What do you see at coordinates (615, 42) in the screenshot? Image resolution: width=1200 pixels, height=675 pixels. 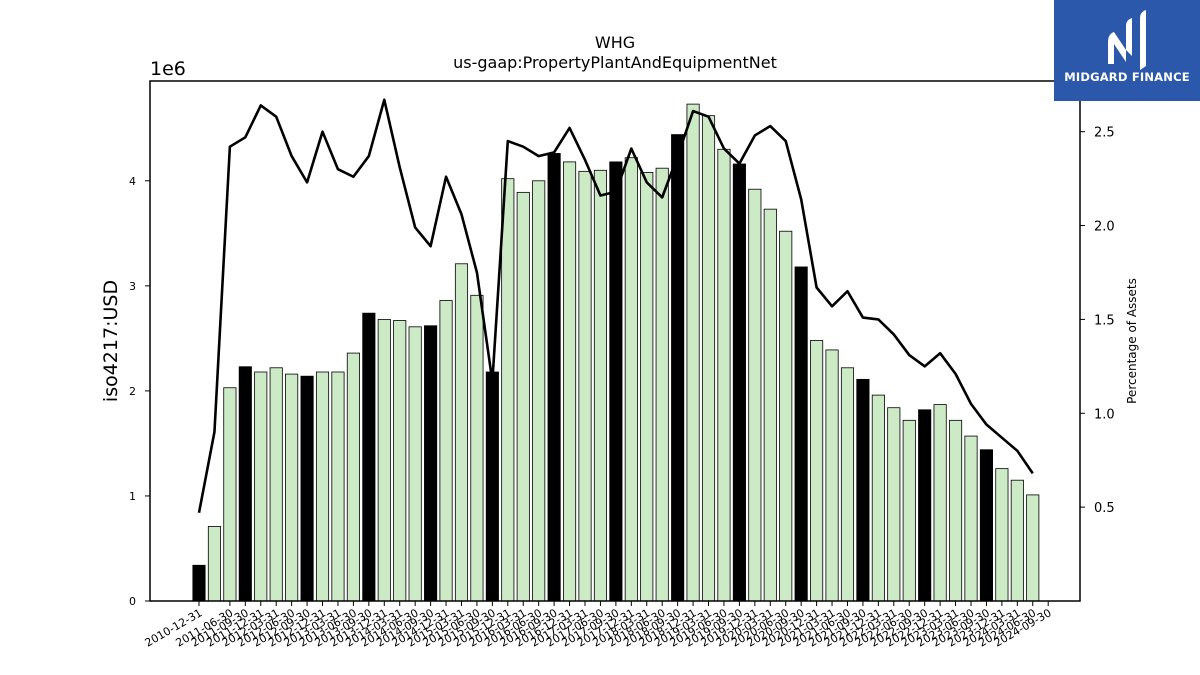 I see `chart-title: WHG` at bounding box center [615, 42].